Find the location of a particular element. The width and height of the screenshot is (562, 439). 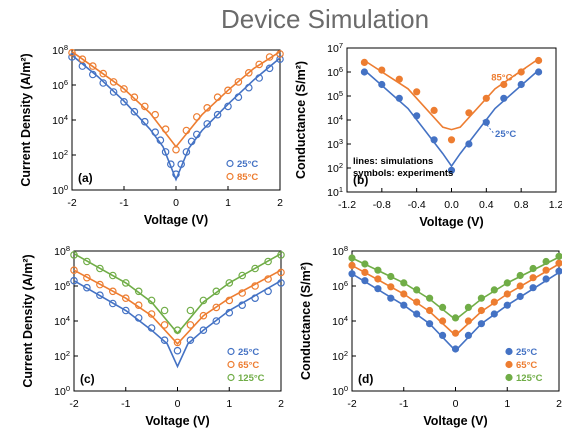

annotation-25c: 25°C is located at coordinates (505, 134).